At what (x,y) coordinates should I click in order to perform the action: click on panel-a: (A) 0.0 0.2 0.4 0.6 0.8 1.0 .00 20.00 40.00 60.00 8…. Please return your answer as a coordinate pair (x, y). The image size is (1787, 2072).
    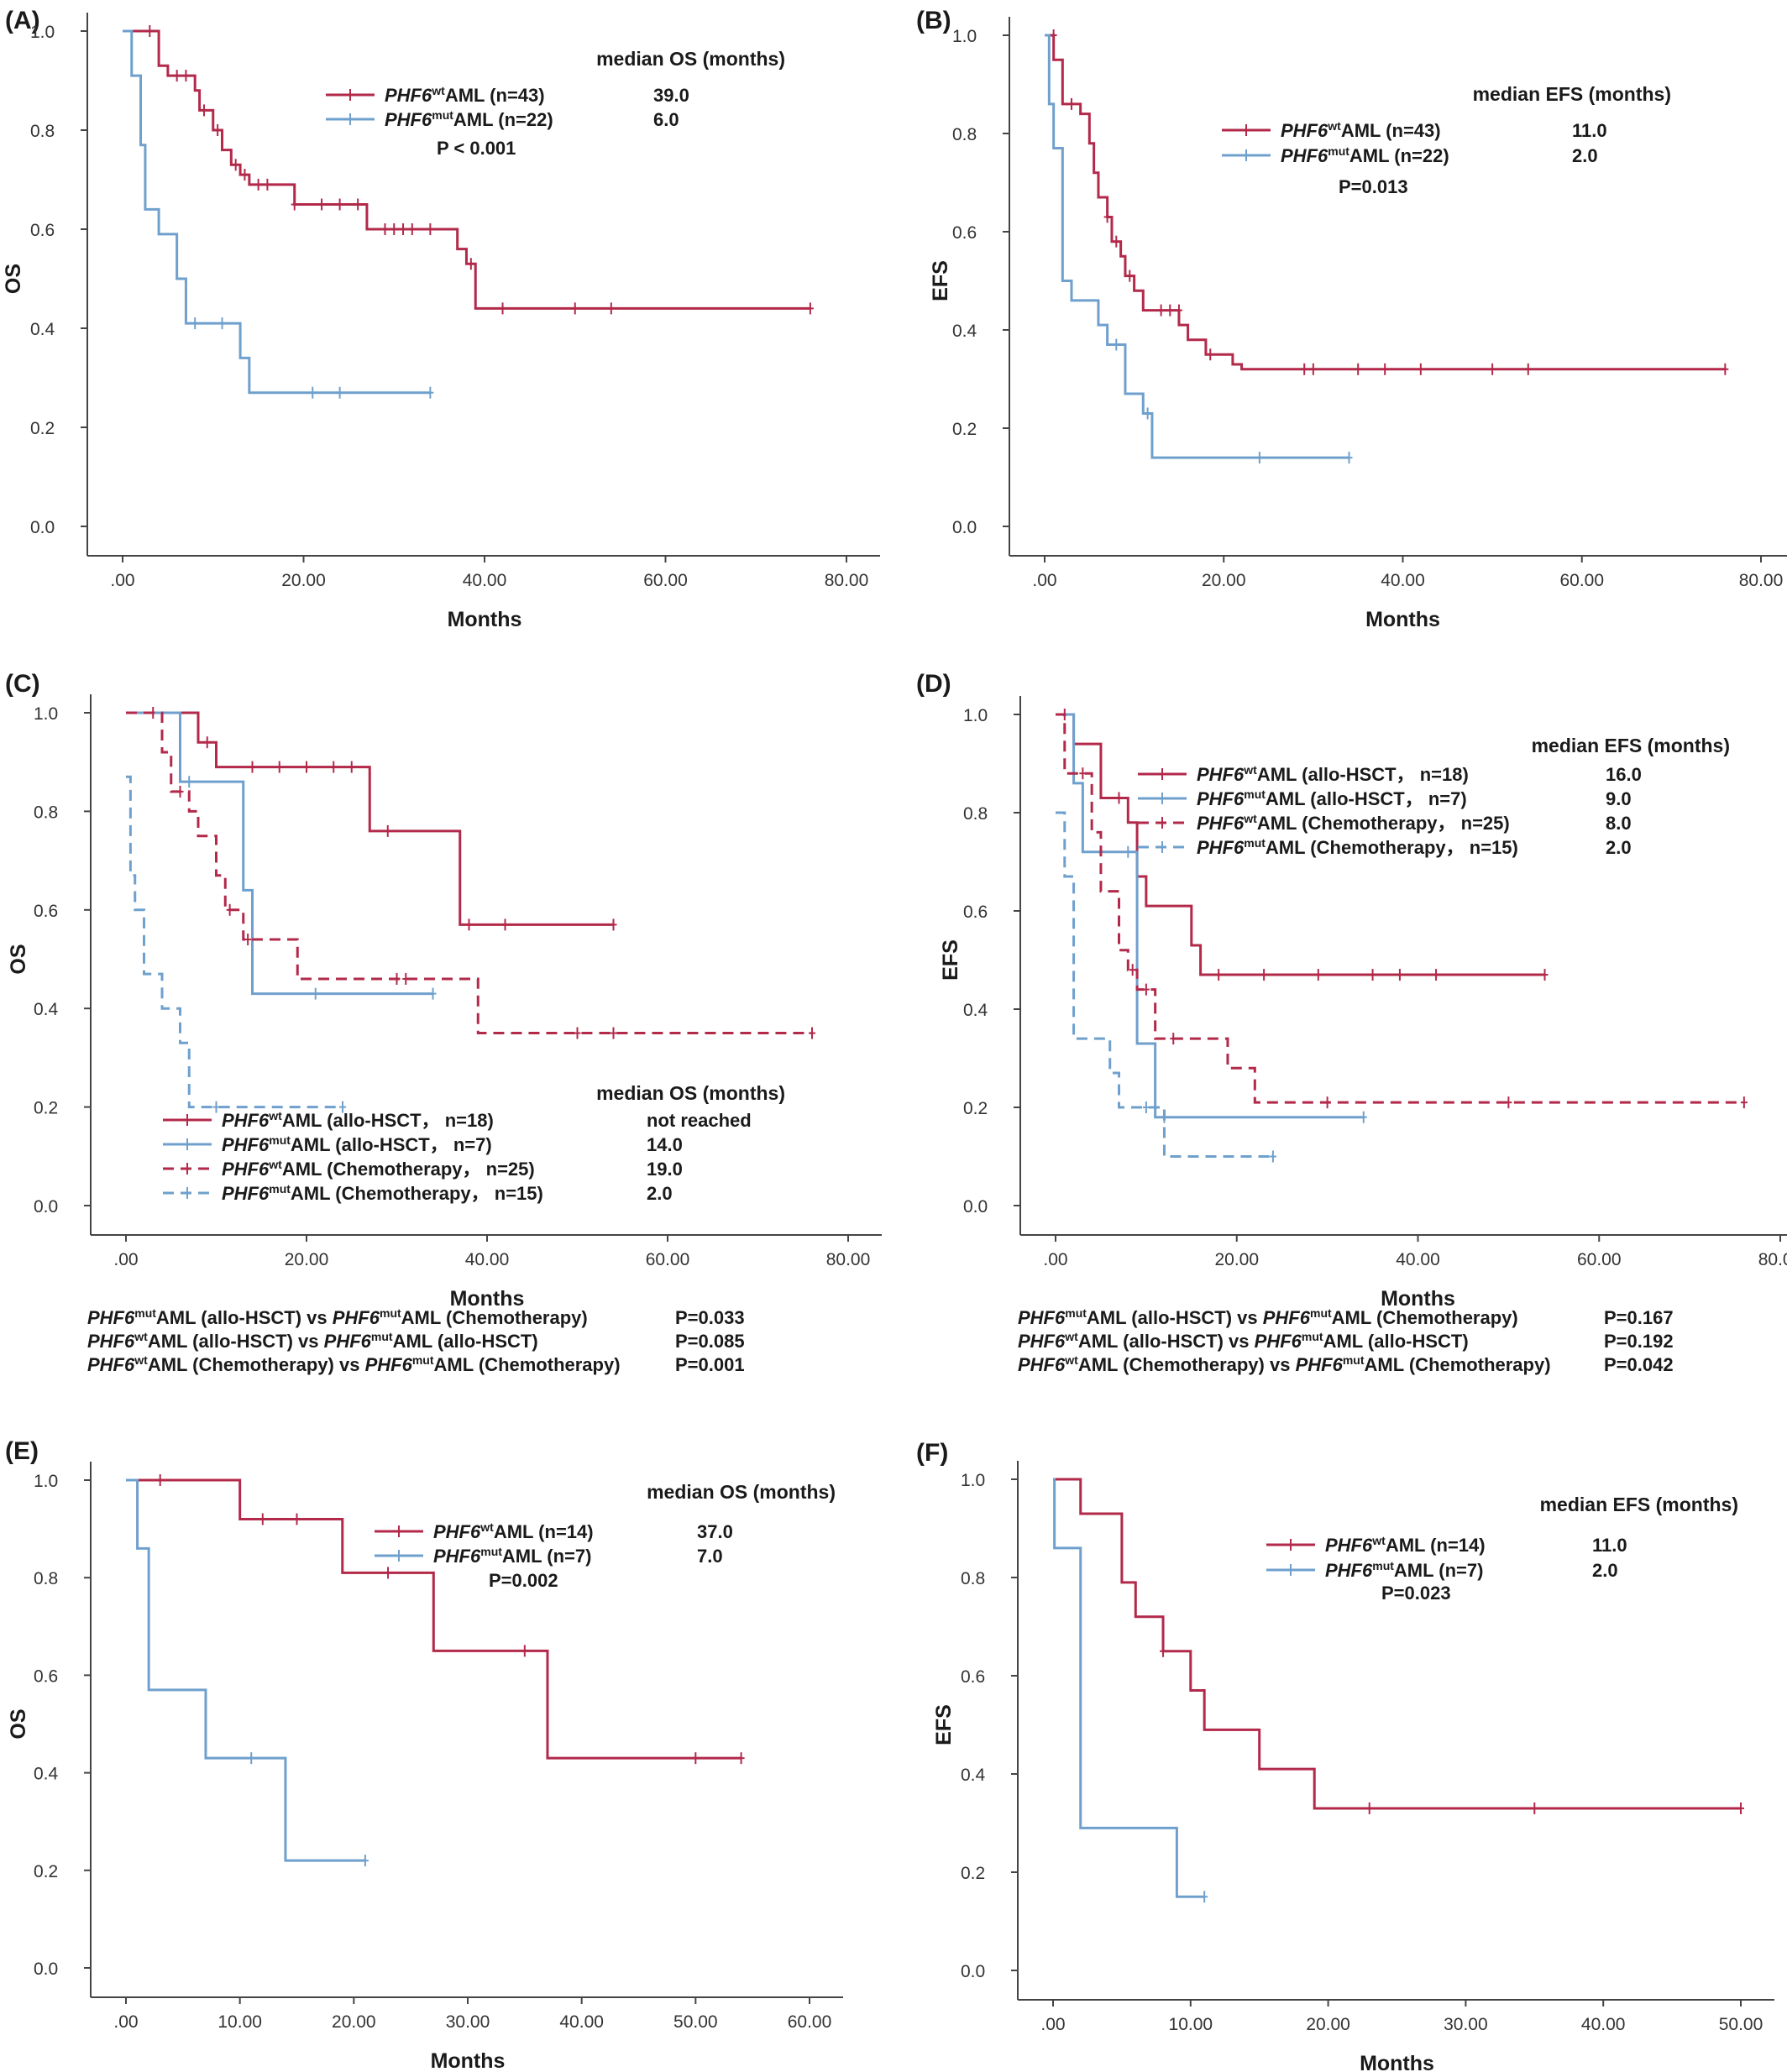
    Looking at the image, I should click on (441, 319).